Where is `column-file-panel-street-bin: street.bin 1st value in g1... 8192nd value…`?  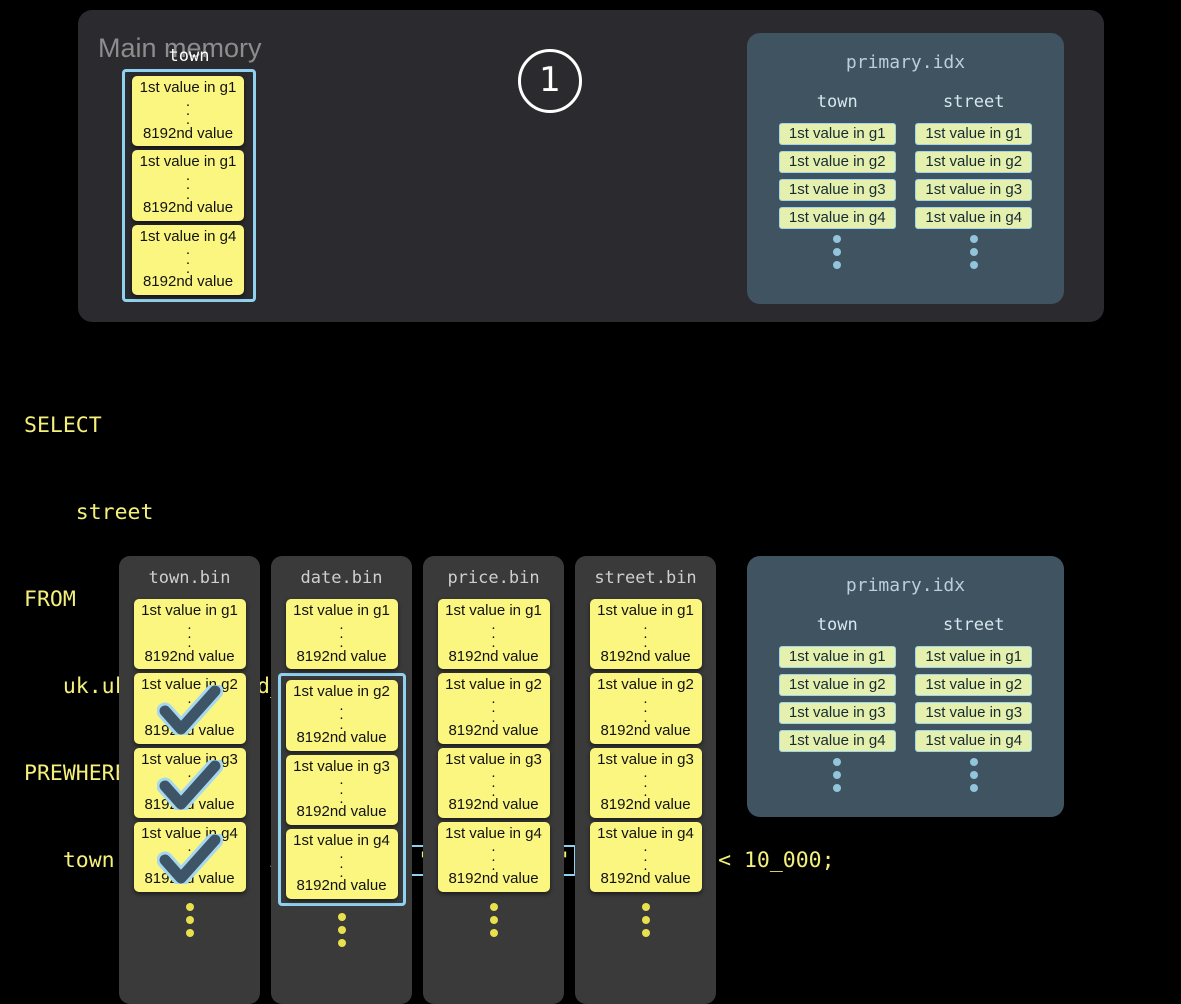 column-file-panel-street-bin: street.bin 1st value in g1... 8192nd value… is located at coordinates (645, 780).